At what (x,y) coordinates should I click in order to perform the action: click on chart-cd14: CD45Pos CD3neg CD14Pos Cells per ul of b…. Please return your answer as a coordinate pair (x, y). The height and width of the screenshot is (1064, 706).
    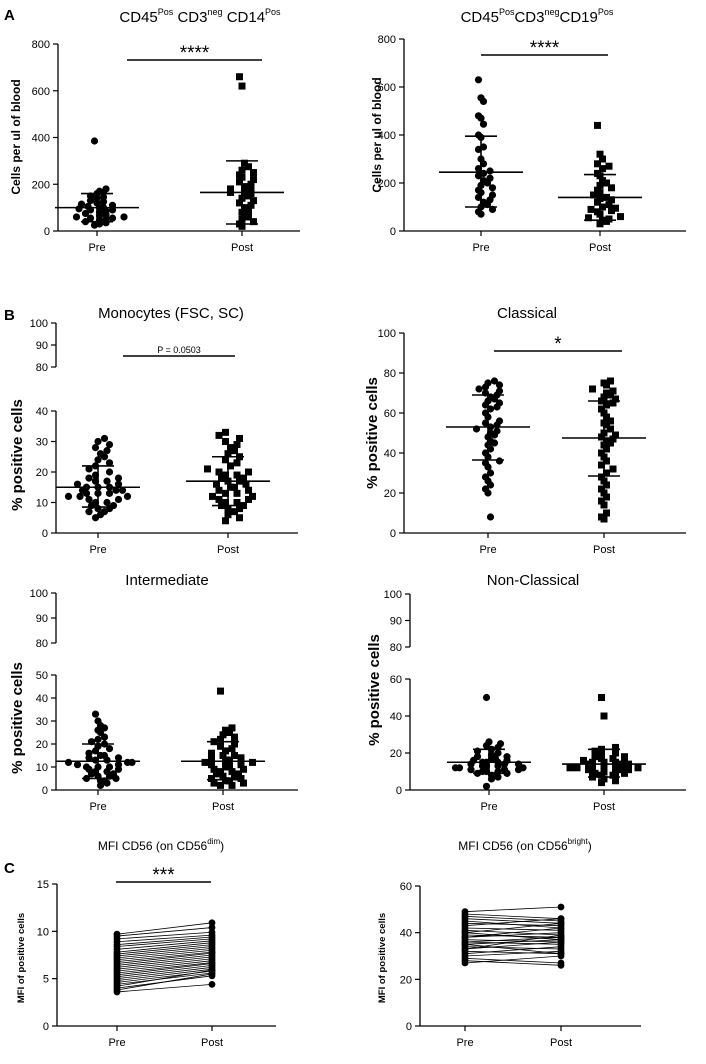
    Looking at the image, I should click on (154, 130).